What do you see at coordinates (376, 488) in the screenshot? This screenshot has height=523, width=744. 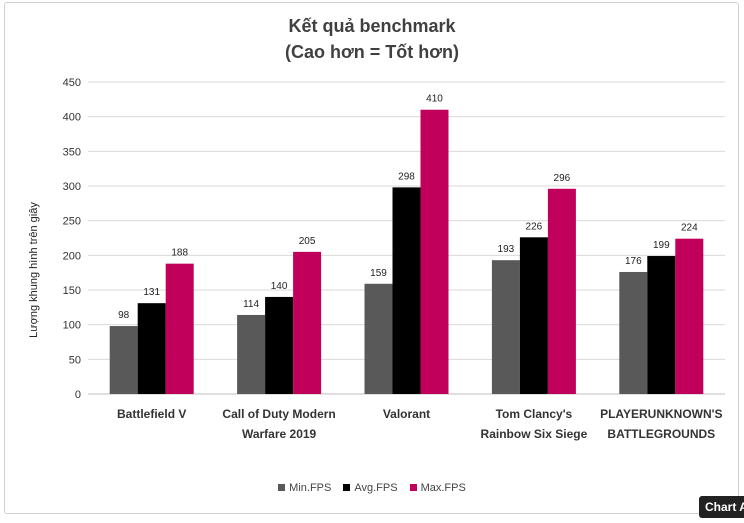 I see `legend-label: Avg.FPS` at bounding box center [376, 488].